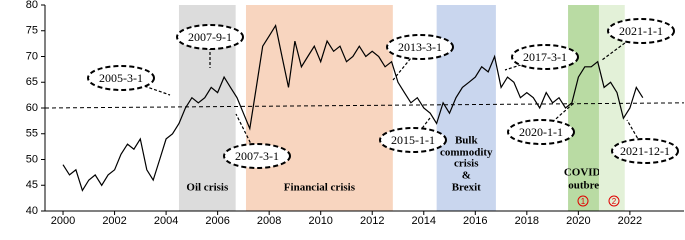  Describe the element at coordinates (32, 134) in the screenshot. I see `y-tick-label: 55` at that location.